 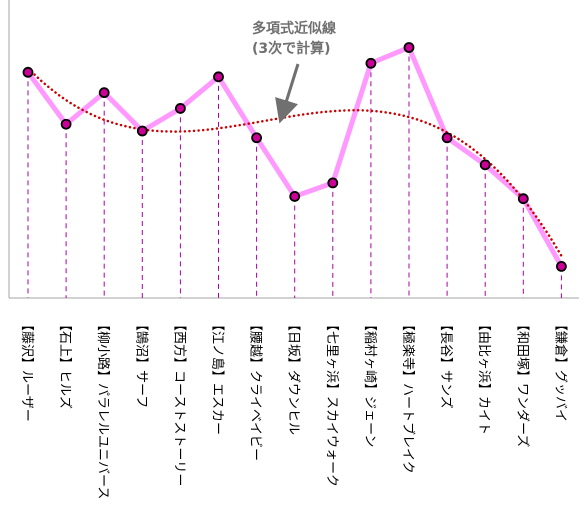 What do you see at coordinates (446, 363) in the screenshot?
I see `category-label: 【長谷】サンズ` at bounding box center [446, 363].